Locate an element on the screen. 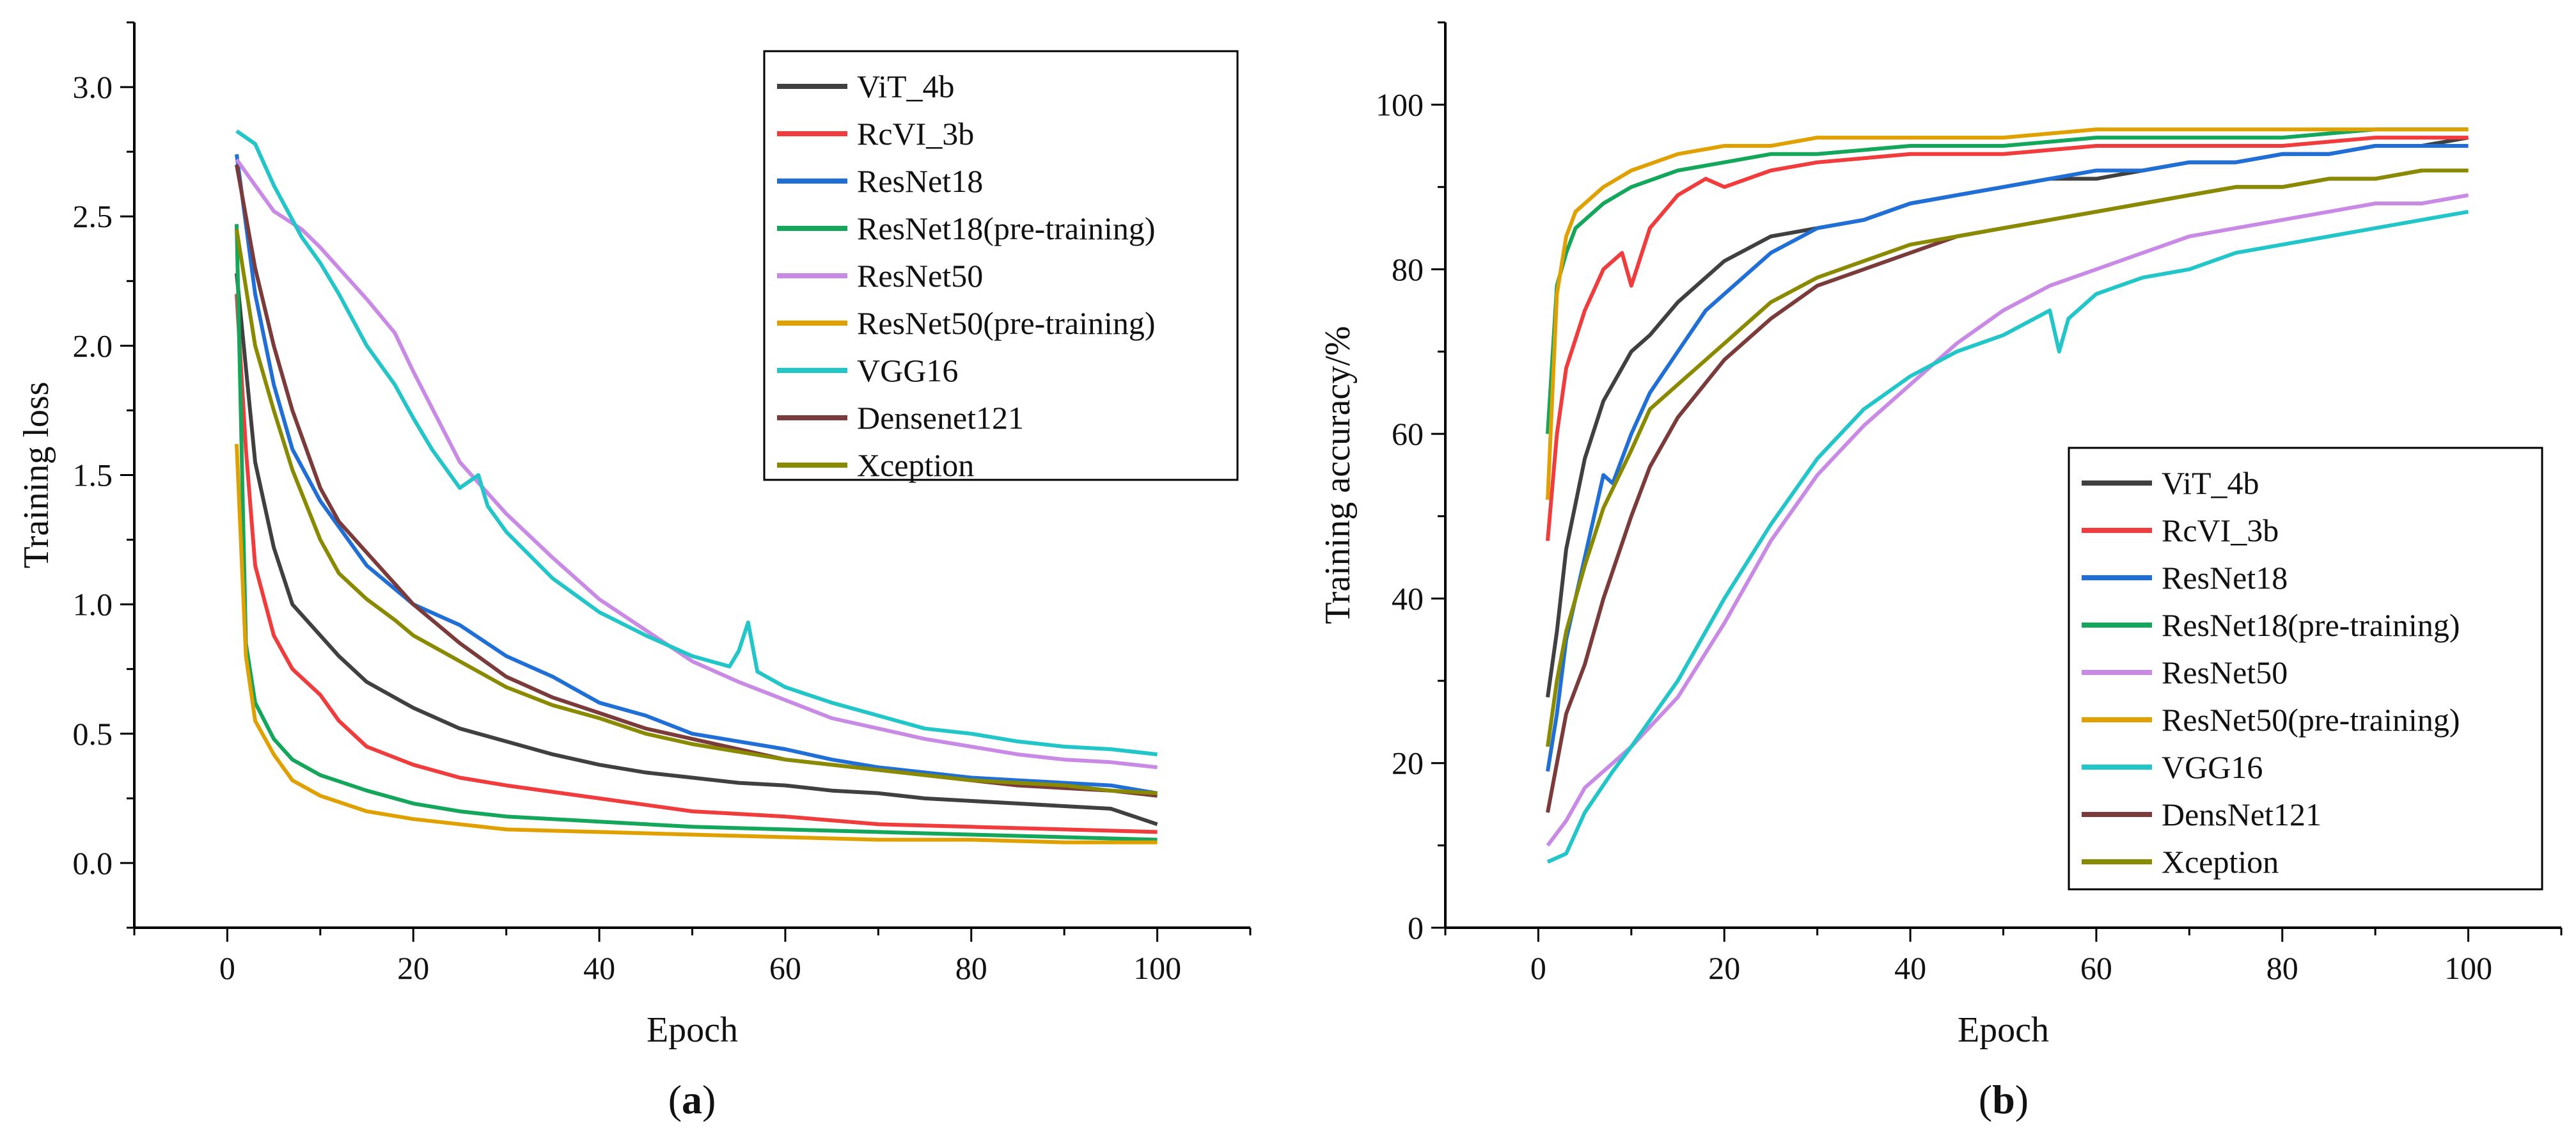 The image size is (2576, 1135). y-tick-label: 20 is located at coordinates (1408, 763).